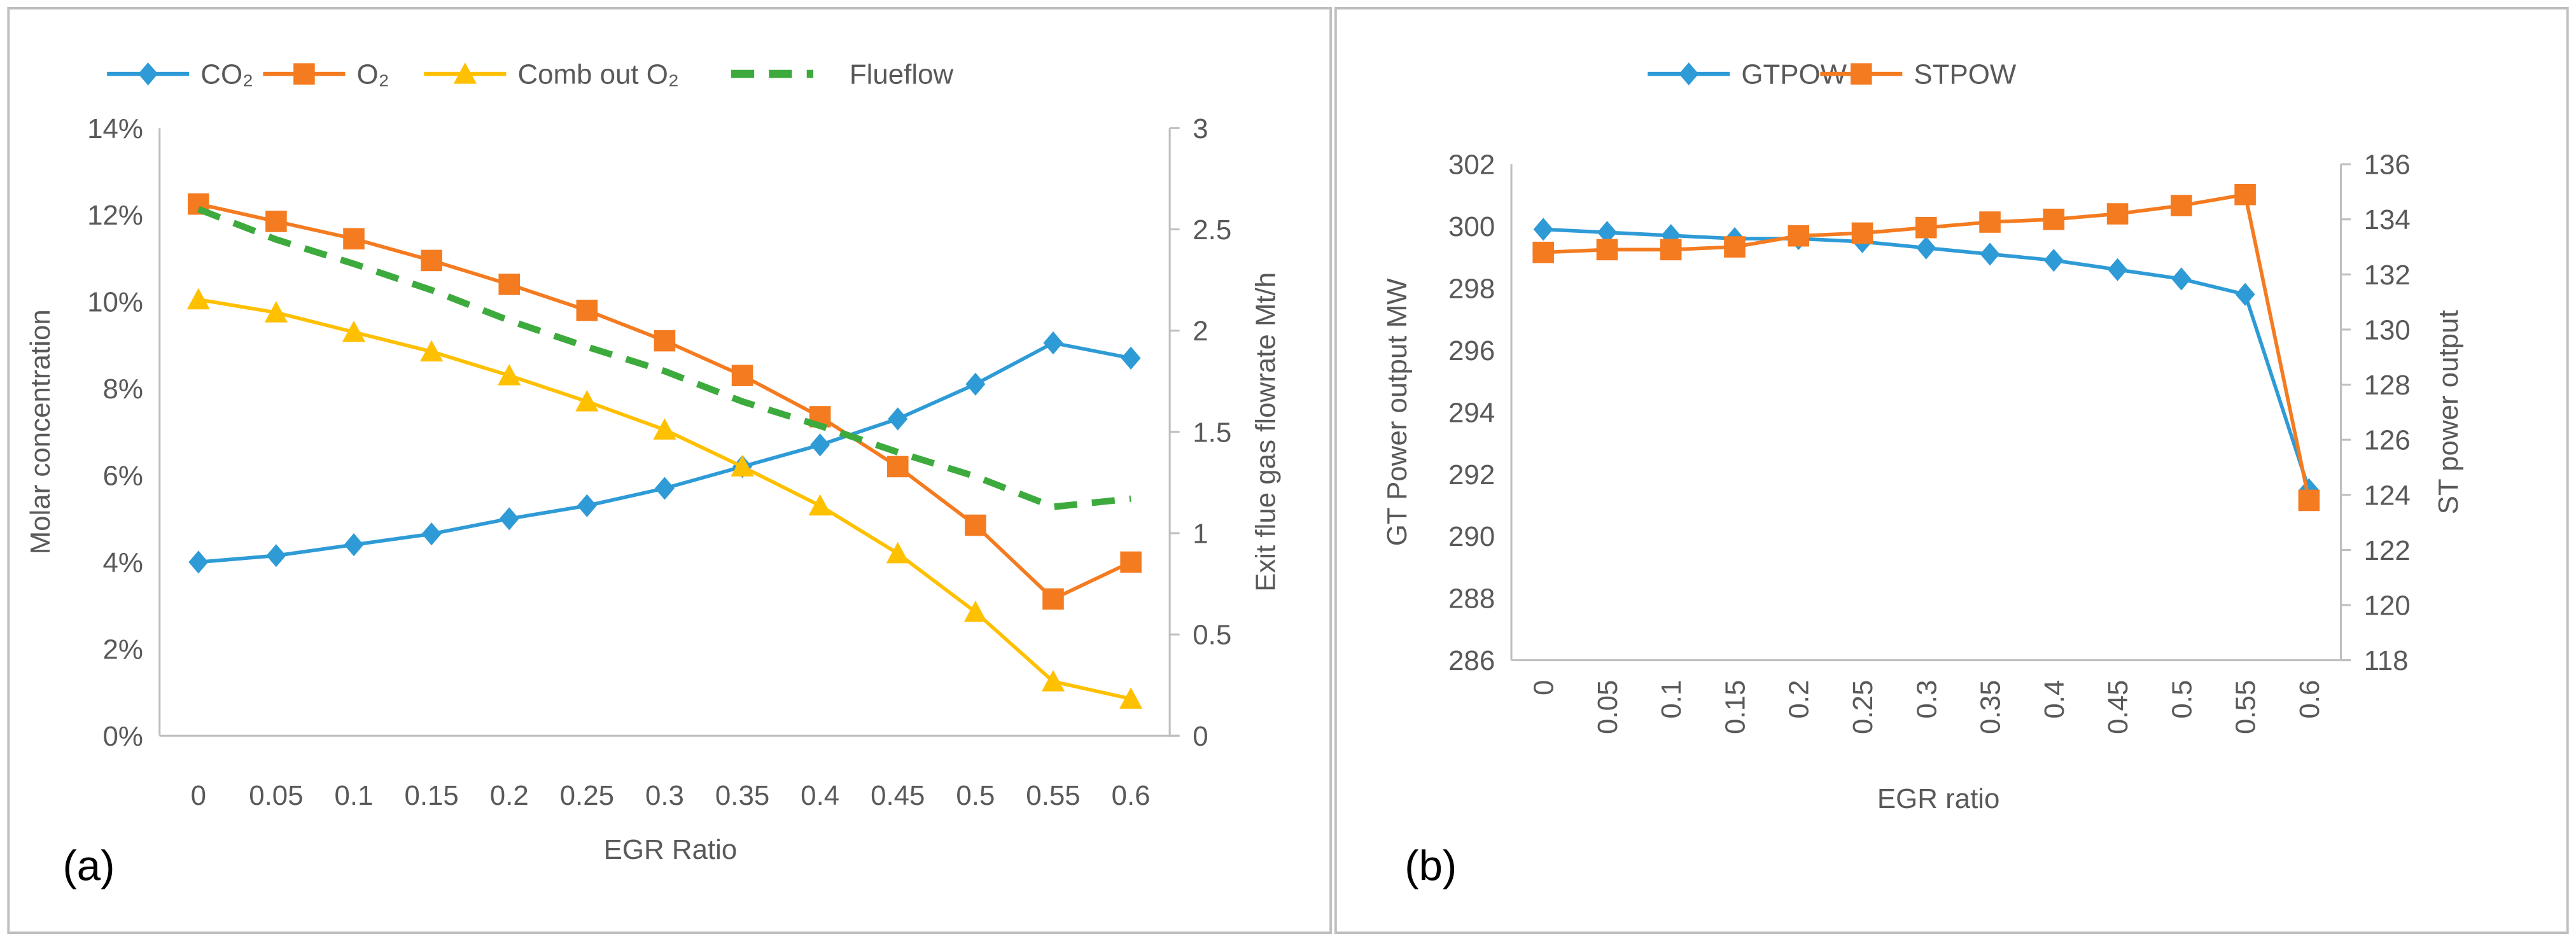 This screenshot has width=2576, height=941. What do you see at coordinates (2387, 275) in the screenshot?
I see `right-tick-label: 132` at bounding box center [2387, 275].